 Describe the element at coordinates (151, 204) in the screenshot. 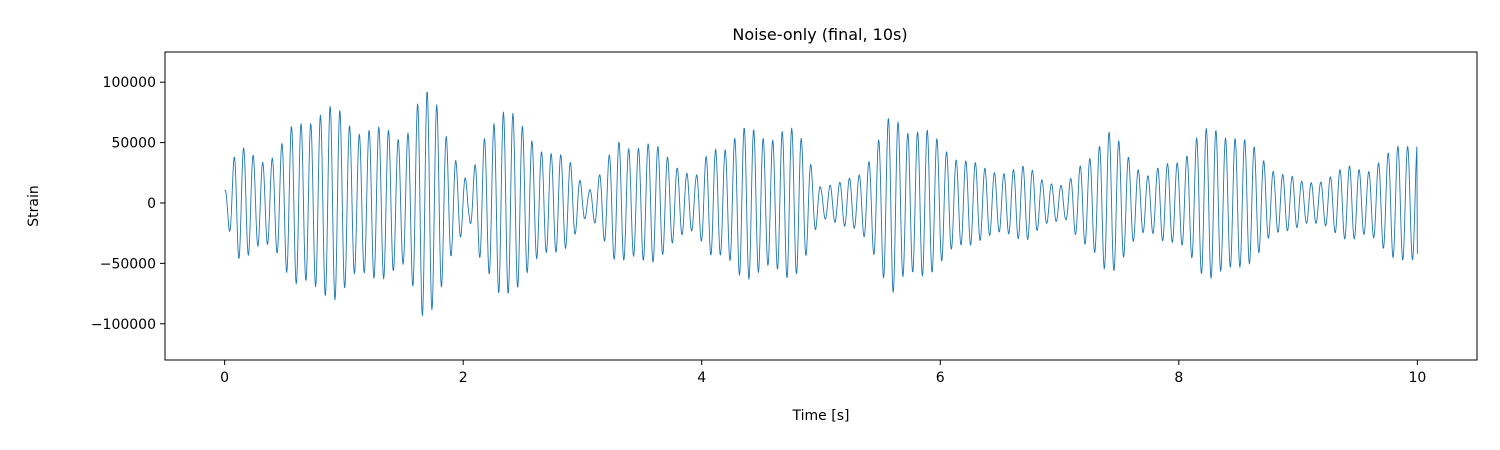

I see `y-tick-label: 0` at that location.